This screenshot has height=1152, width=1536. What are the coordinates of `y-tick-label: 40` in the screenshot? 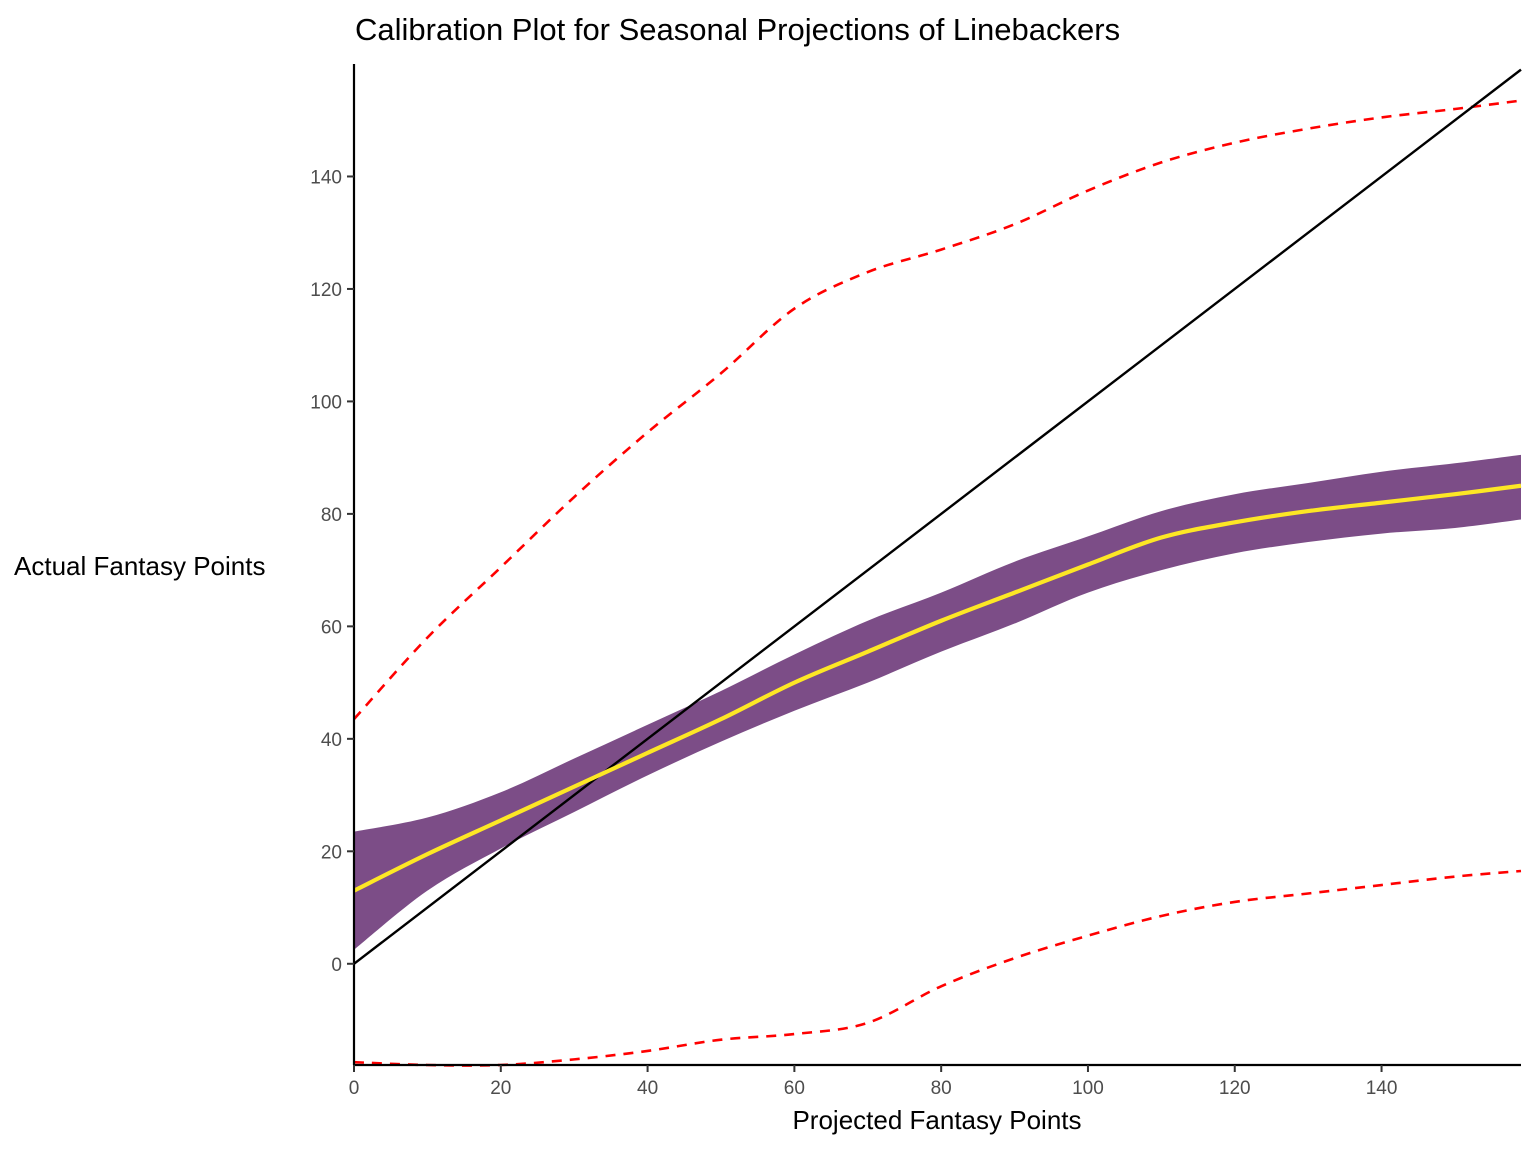 It's located at (331, 740).